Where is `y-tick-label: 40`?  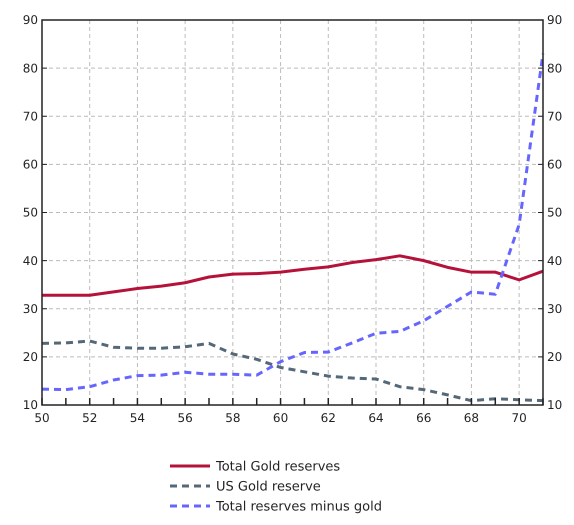 y-tick-label: 40 is located at coordinates (30, 261).